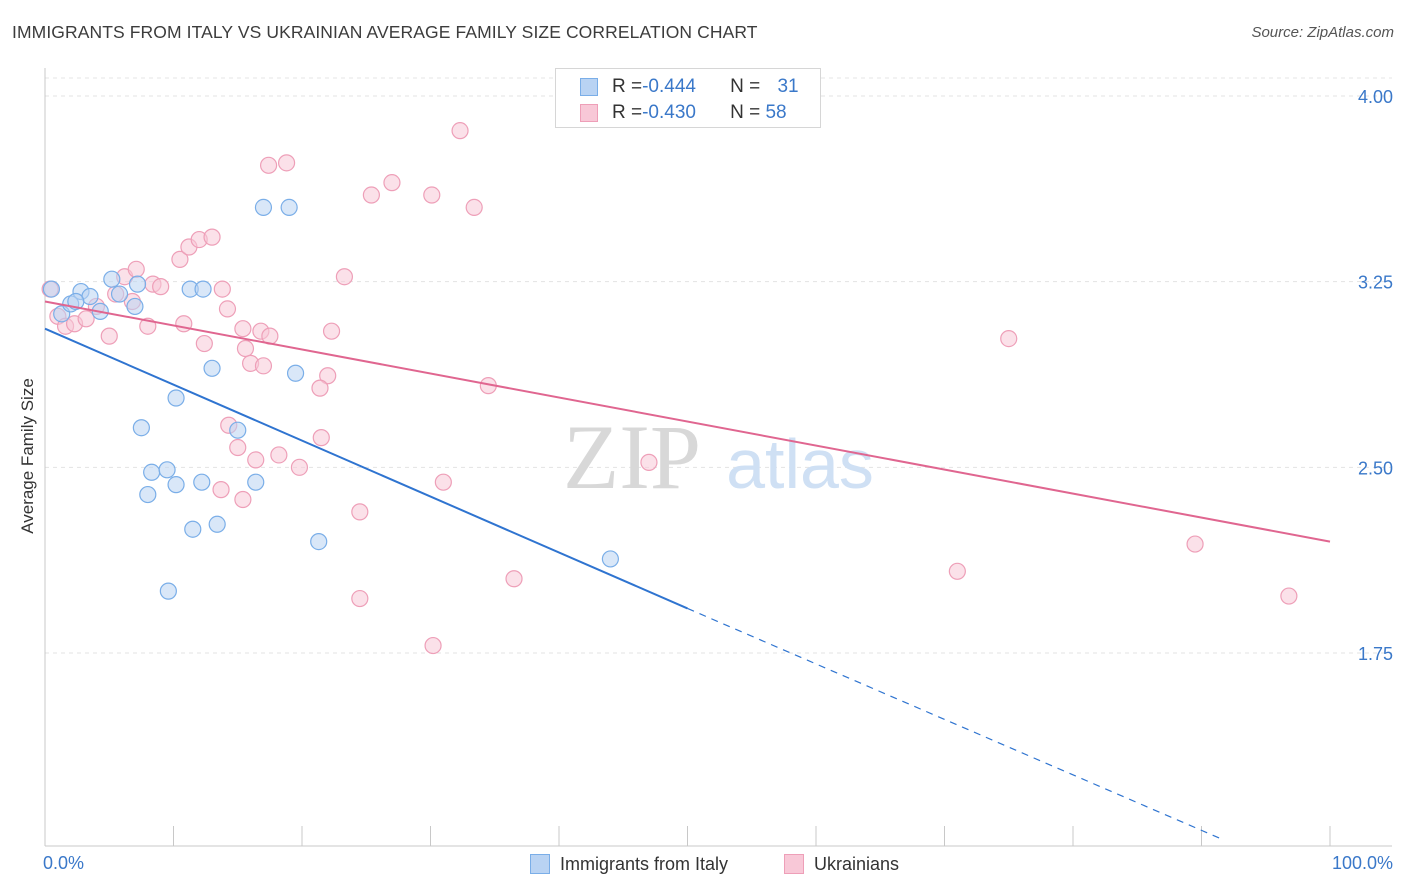 Image resolution: width=1406 pixels, height=892 pixels. I want to click on legend-n-value: 31, so click(788, 86).